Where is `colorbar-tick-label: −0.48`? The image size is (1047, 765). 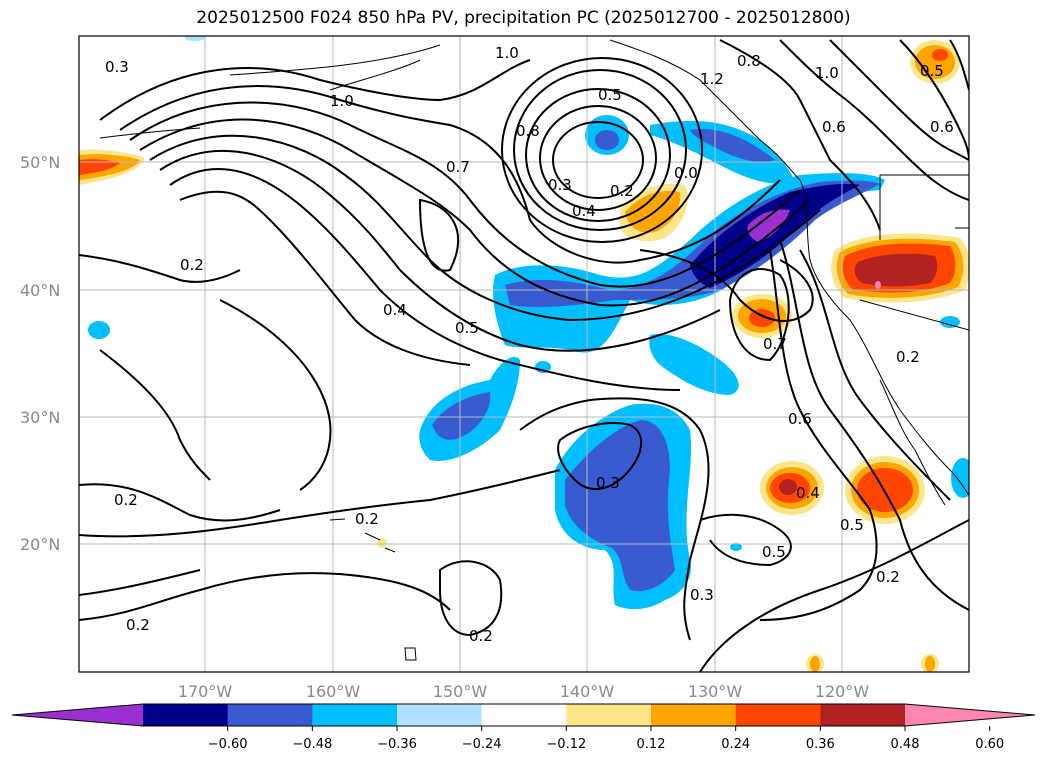
colorbar-tick-label: −0.48 is located at coordinates (312, 744).